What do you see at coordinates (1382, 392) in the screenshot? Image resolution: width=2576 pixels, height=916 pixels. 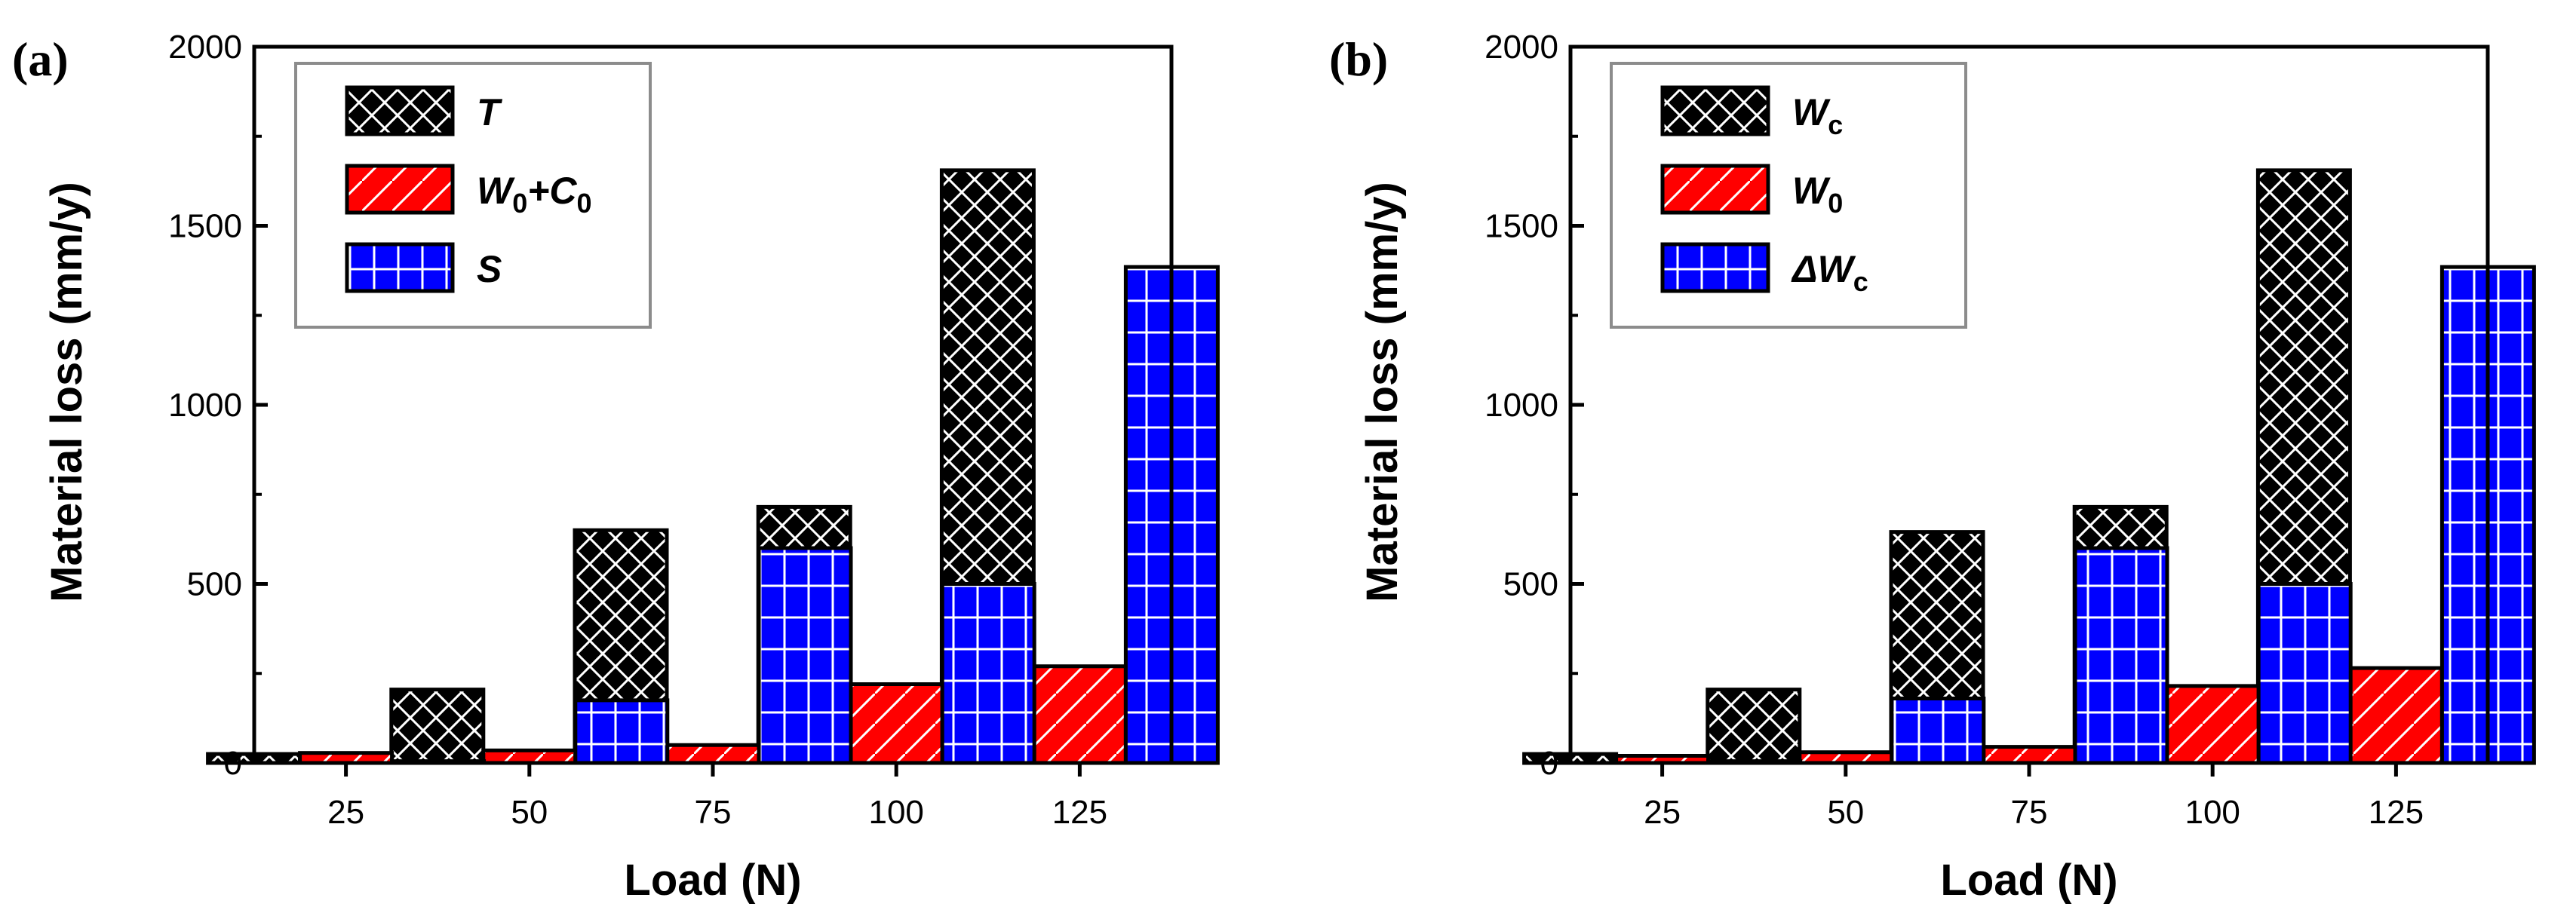 I see `y-axis-label-b: Material loss (mm/y)` at bounding box center [1382, 392].